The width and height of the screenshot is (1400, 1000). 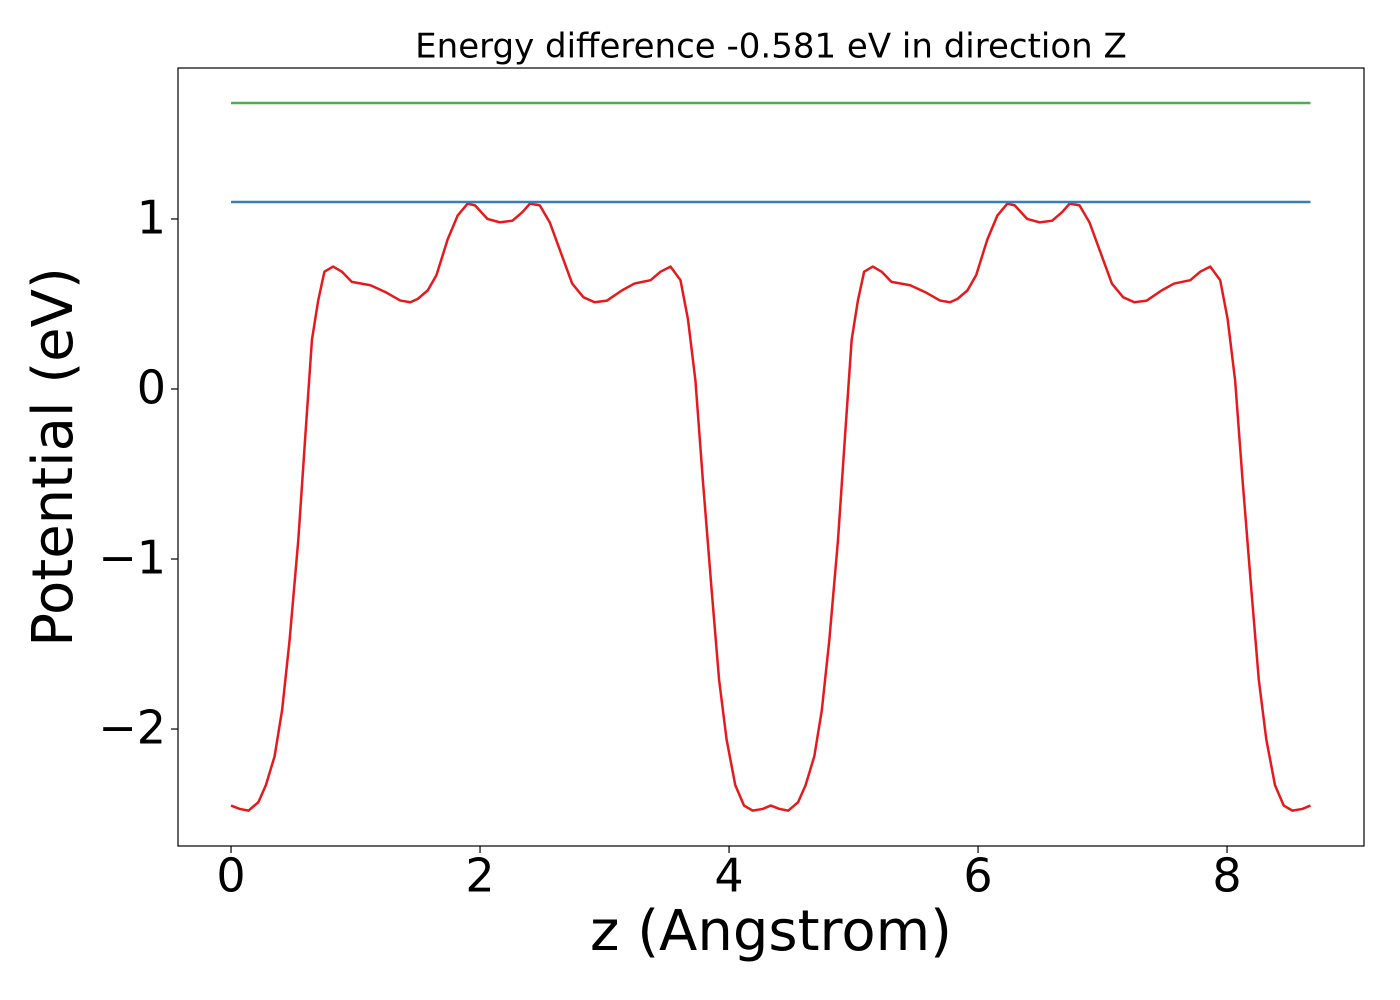 I want to click on y-tick-label: −2, so click(x=132, y=728).